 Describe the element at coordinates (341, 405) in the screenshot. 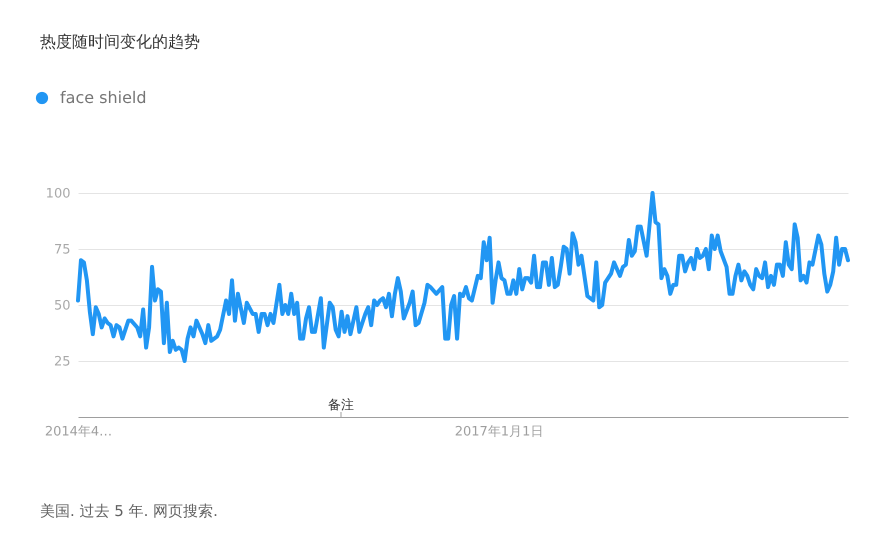

I see `annotation: 备注` at that location.